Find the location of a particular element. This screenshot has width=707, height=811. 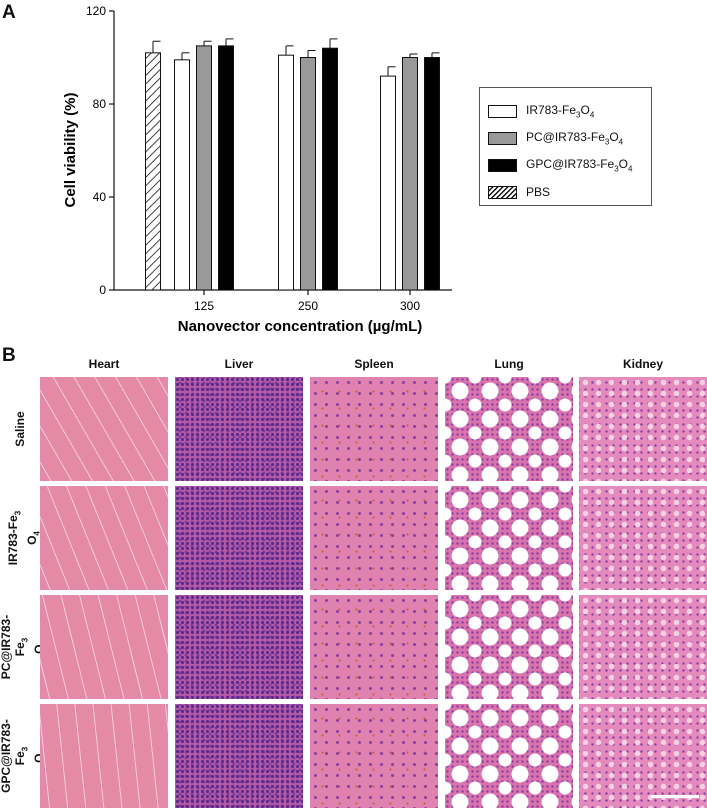

column-header-liver: Liver is located at coordinates (239, 364).